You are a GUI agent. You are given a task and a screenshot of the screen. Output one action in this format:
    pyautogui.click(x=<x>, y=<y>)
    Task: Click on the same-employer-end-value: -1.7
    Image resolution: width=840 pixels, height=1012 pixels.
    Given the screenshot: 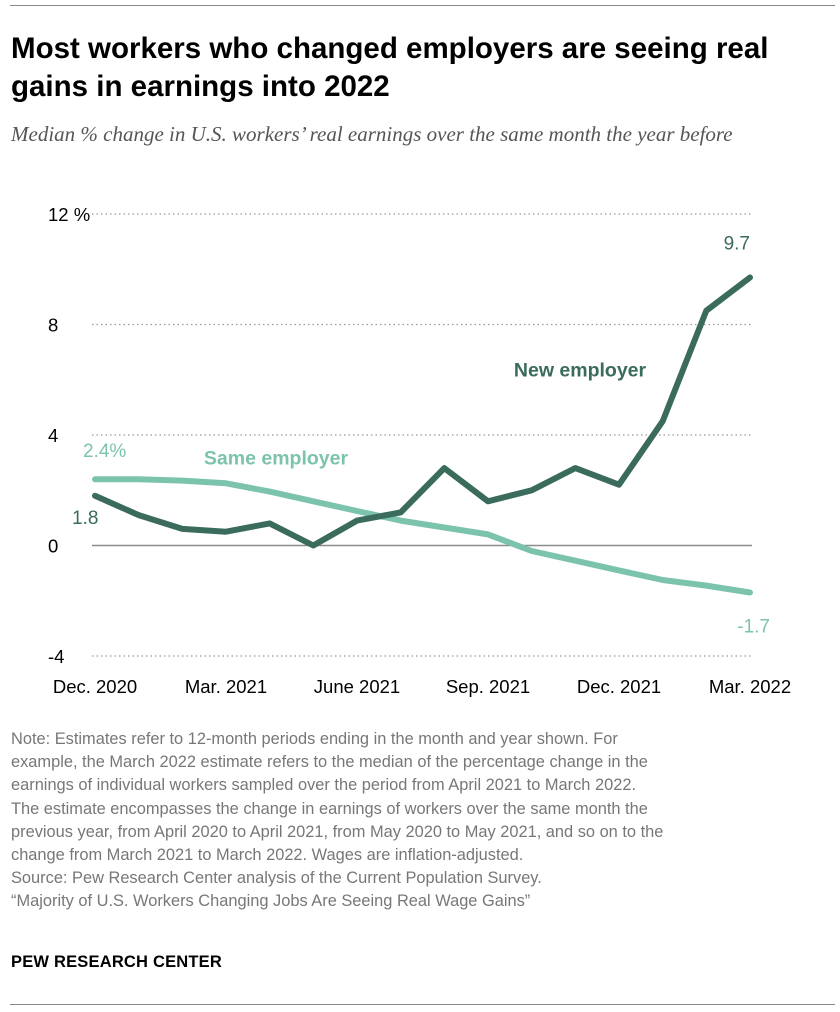 What is the action you would take?
    pyautogui.click(x=753, y=626)
    